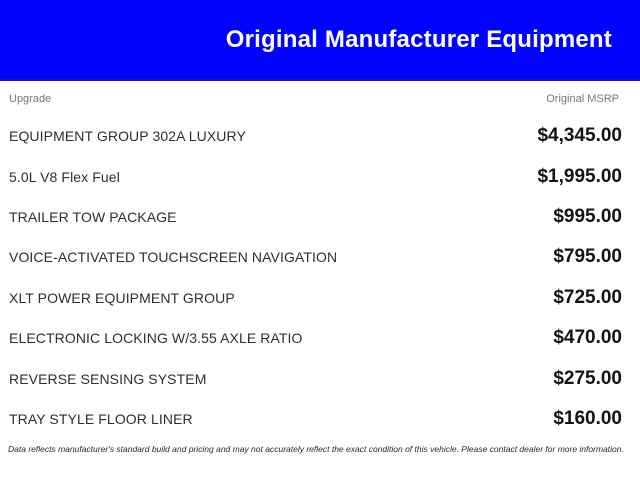 This screenshot has height=480, width=640. Describe the element at coordinates (127, 136) in the screenshot. I see `upgrade-name: EQUIPMENT GROUP 302A LUXURY` at that location.